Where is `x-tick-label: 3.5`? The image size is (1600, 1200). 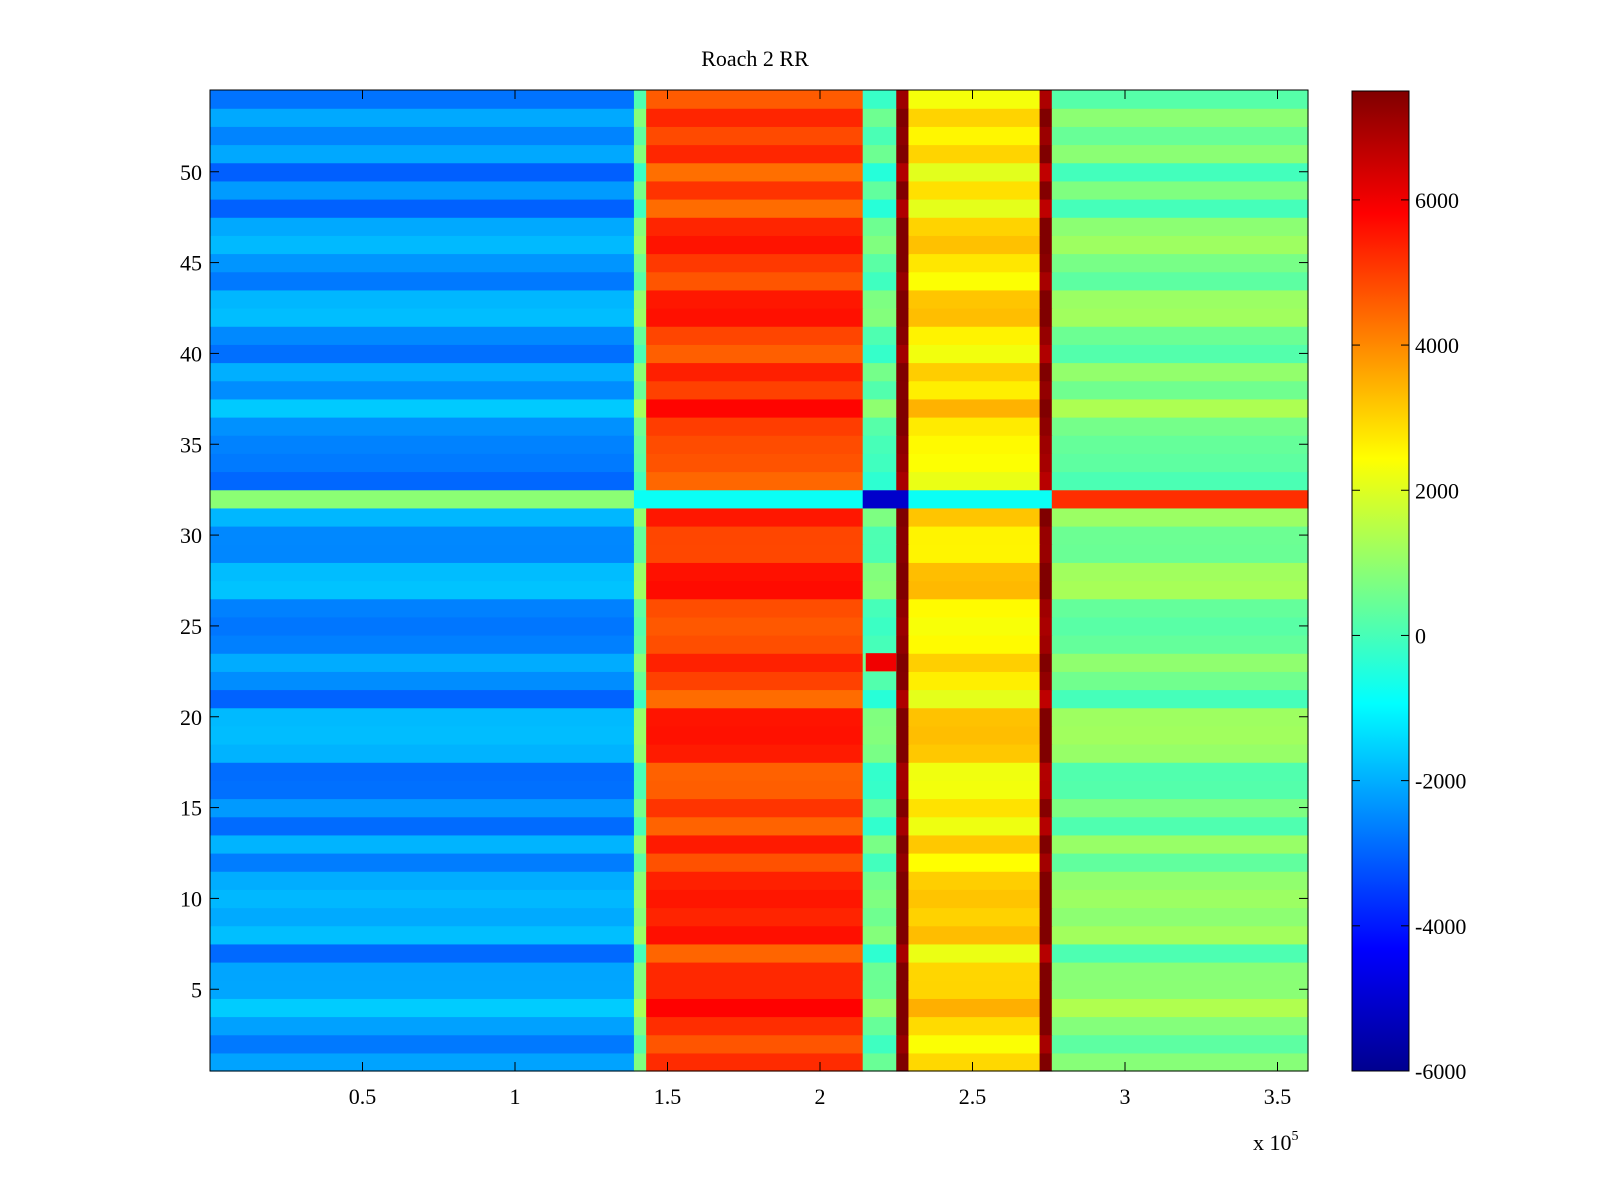 x-tick-label: 3.5 is located at coordinates (1278, 1096).